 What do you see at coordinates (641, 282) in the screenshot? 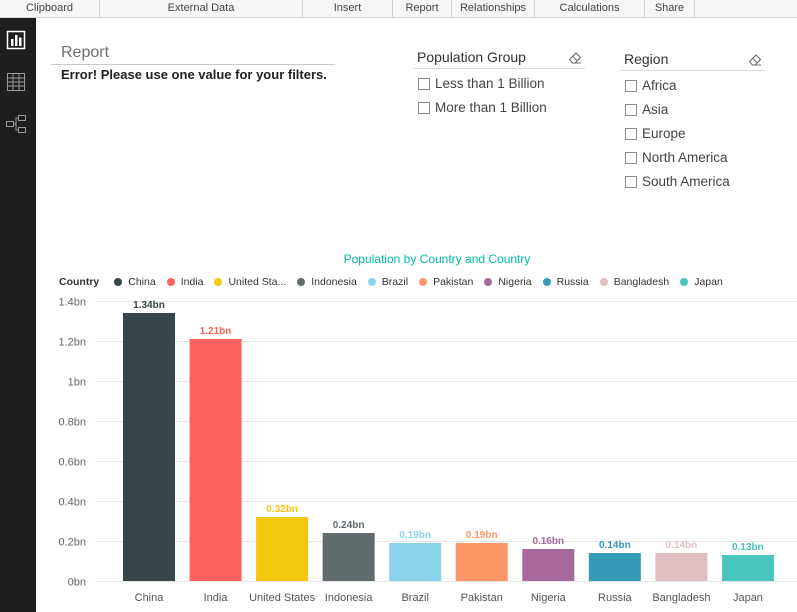
I see `legend-label: Bangladesh` at bounding box center [641, 282].